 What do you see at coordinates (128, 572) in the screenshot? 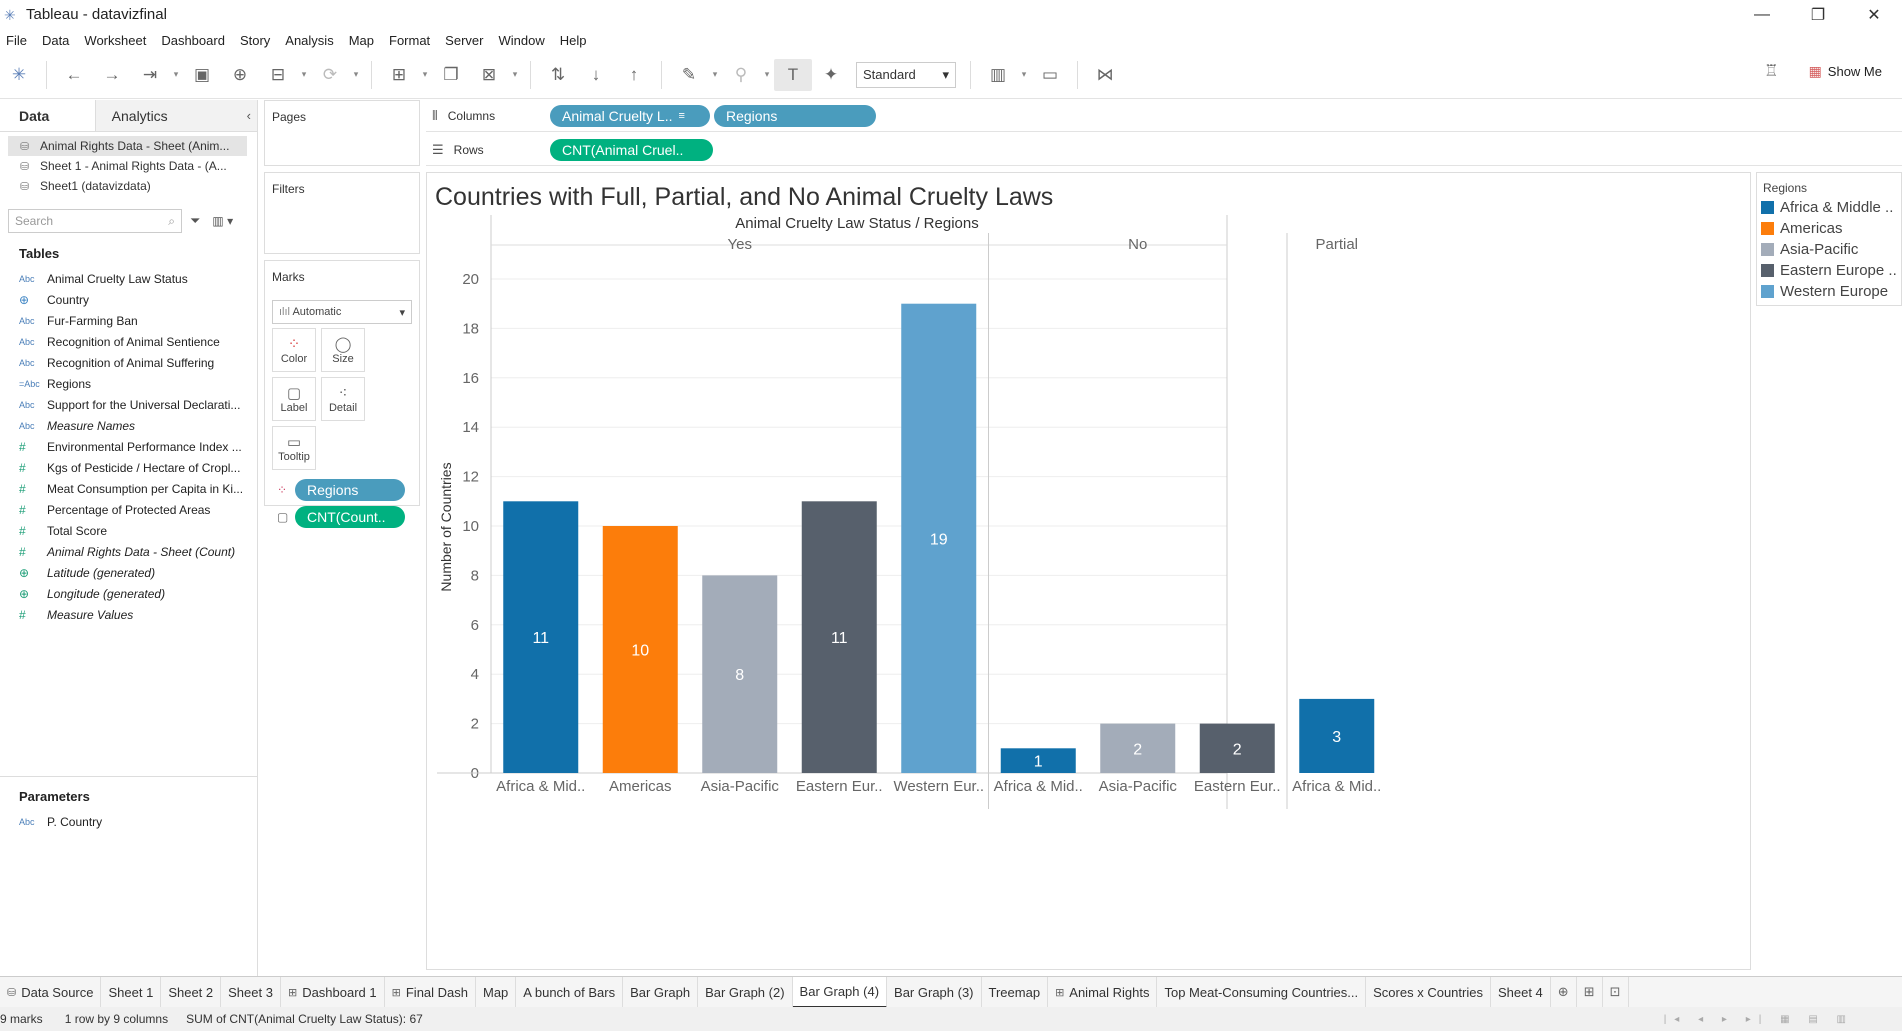
I see `field-item: ⊕ Latitude (generated)` at bounding box center [128, 572].